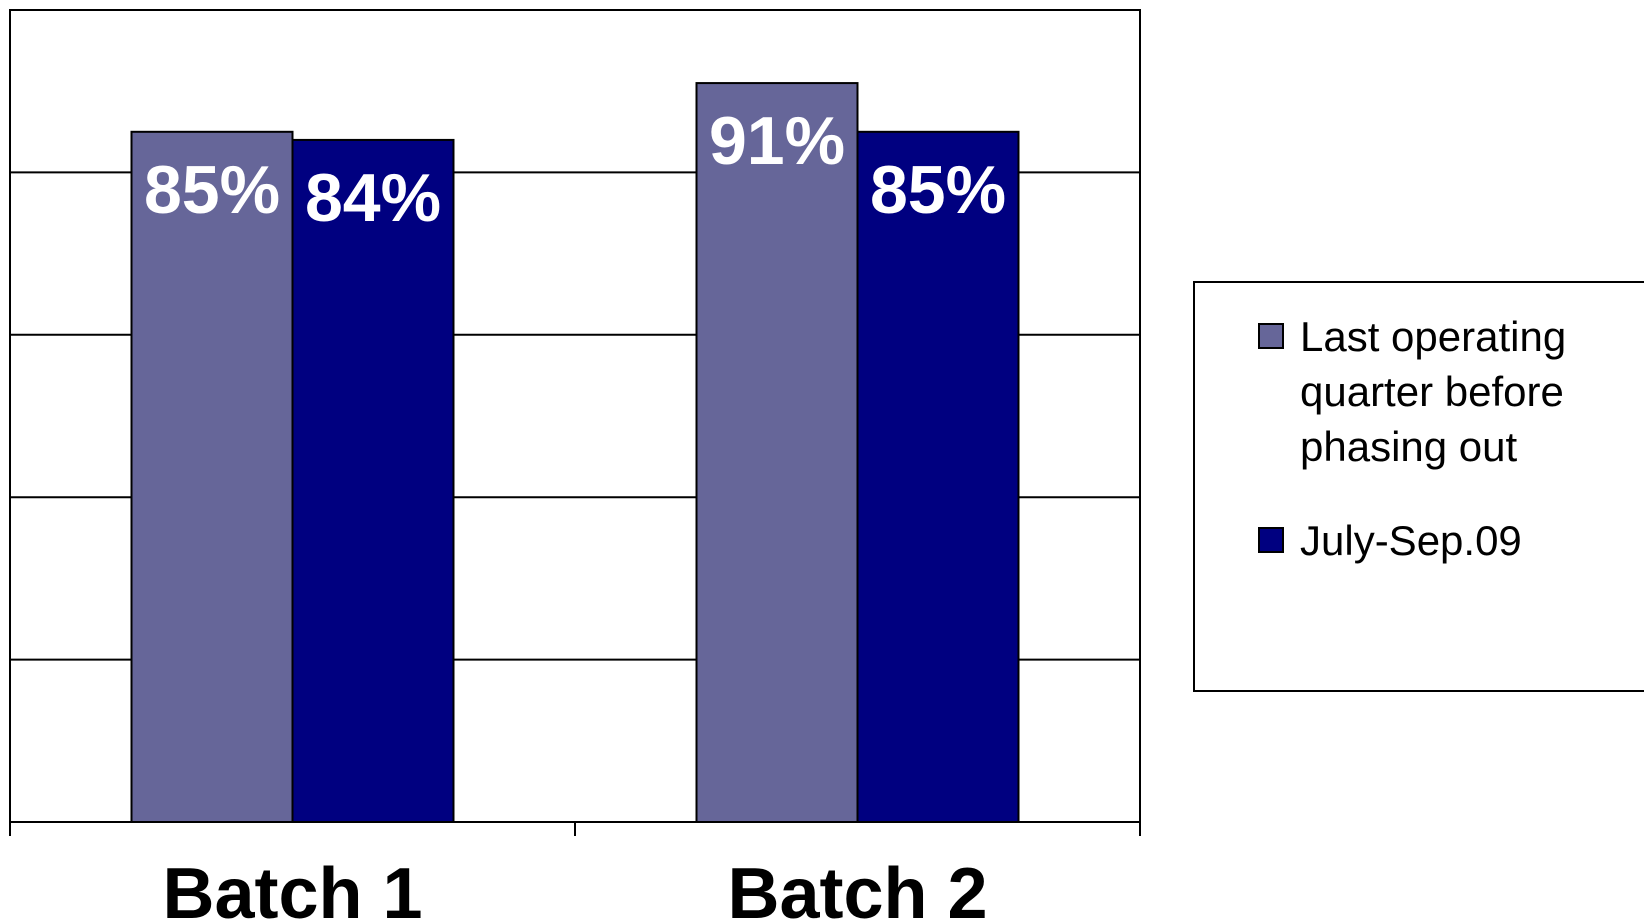 The image size is (1644, 922). I want to click on data-label-1-1: 85%, so click(212, 190).